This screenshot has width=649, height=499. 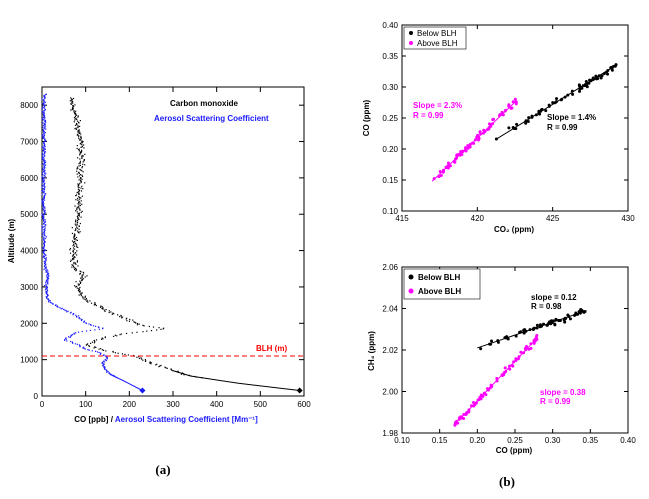 I want to click on panel-a-y-tick-label: 7000, so click(x=29, y=142).